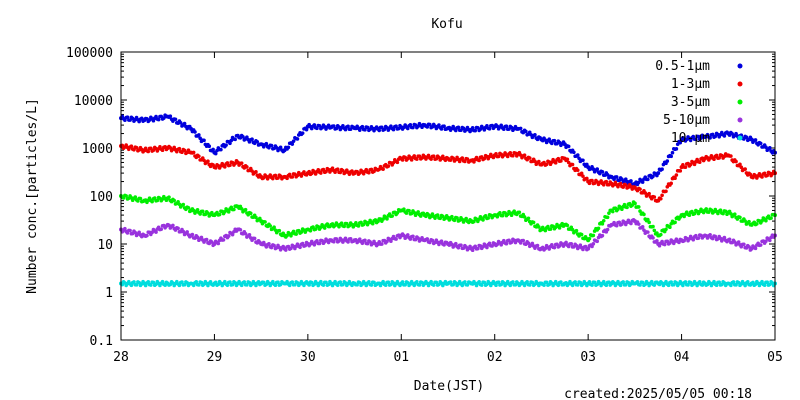 This screenshot has height=400, width=800. Describe the element at coordinates (686, 120) in the screenshot. I see `legend-label: 5-10μm` at that location.